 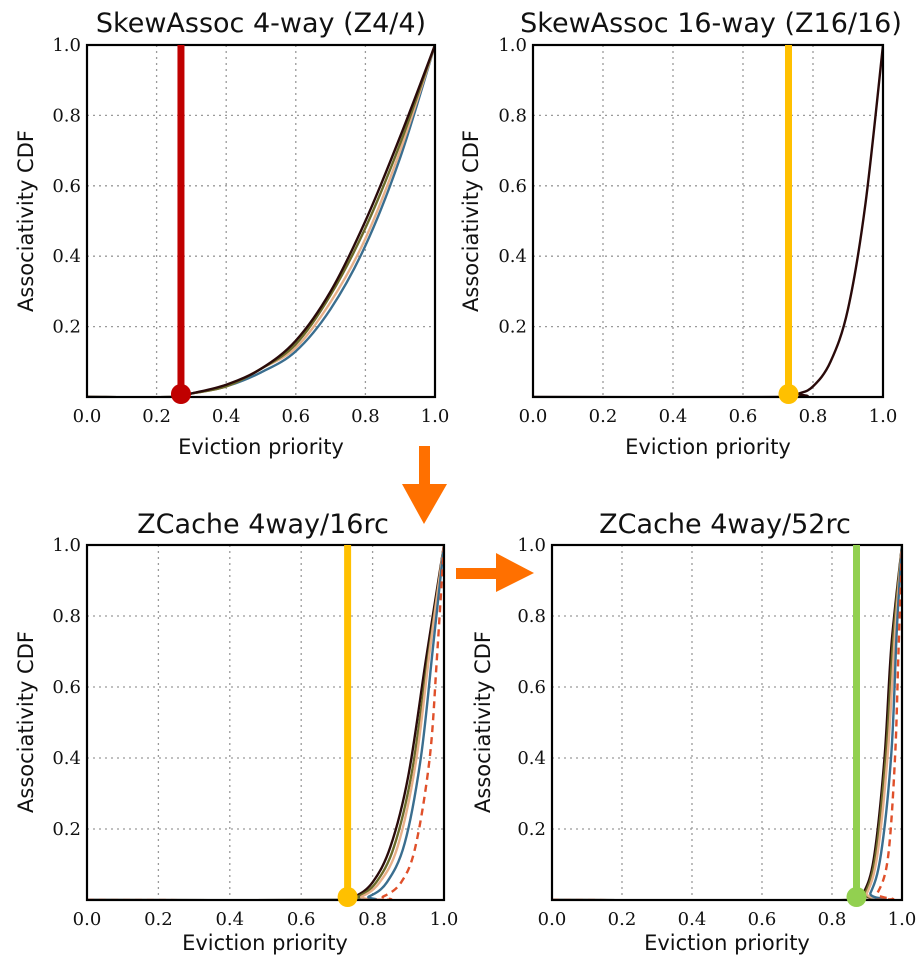 What do you see at coordinates (711, 23) in the screenshot?
I see `chart-title: SkewAssoc 16-way (Z16/16)` at bounding box center [711, 23].